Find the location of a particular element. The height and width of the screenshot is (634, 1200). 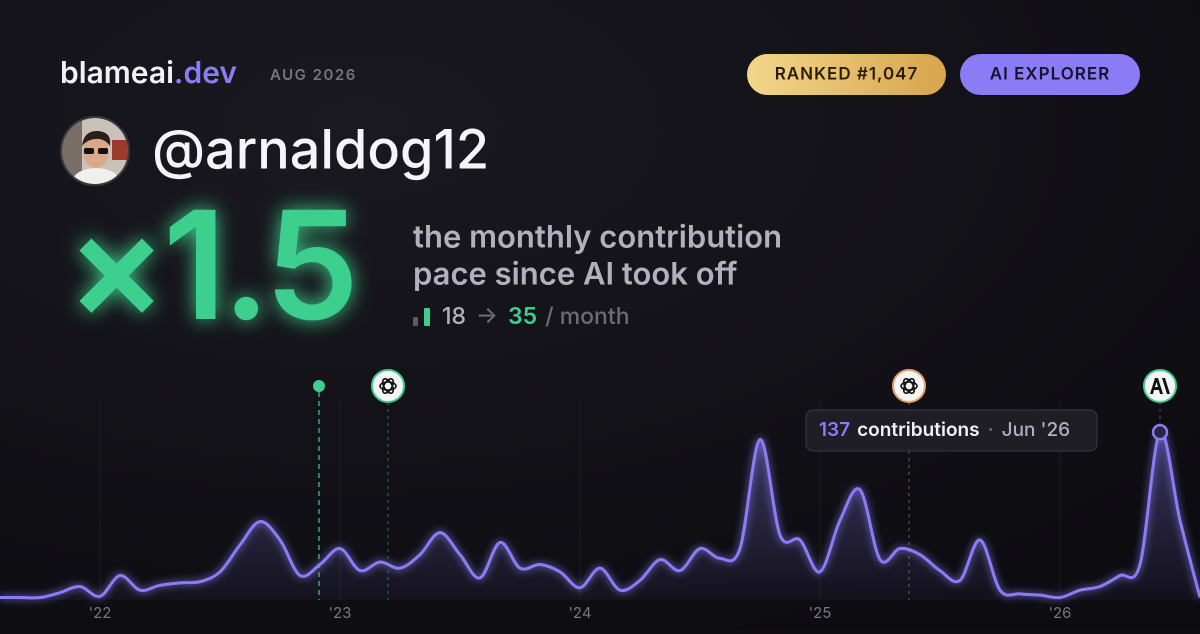

x-tick-label: '23 is located at coordinates (340, 612).